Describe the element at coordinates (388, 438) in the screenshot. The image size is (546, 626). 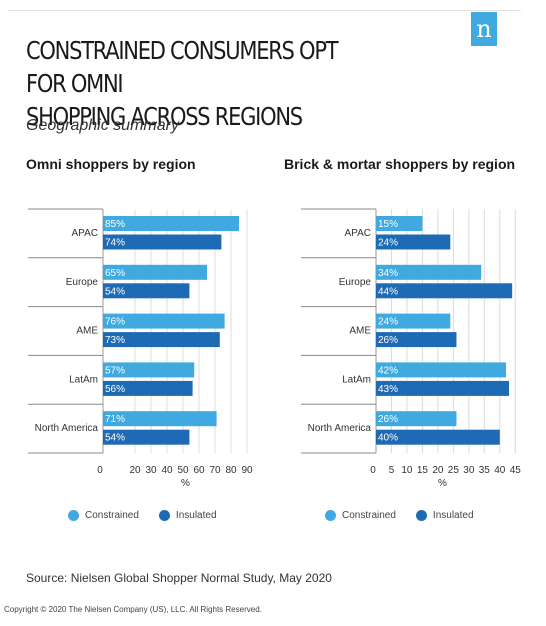
I see `bar-value-label: 40%` at that location.